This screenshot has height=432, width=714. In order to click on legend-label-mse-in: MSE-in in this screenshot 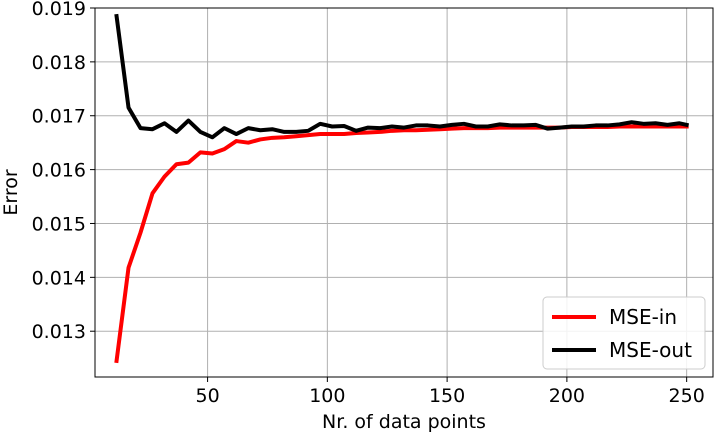, I will do `click(643, 317)`.